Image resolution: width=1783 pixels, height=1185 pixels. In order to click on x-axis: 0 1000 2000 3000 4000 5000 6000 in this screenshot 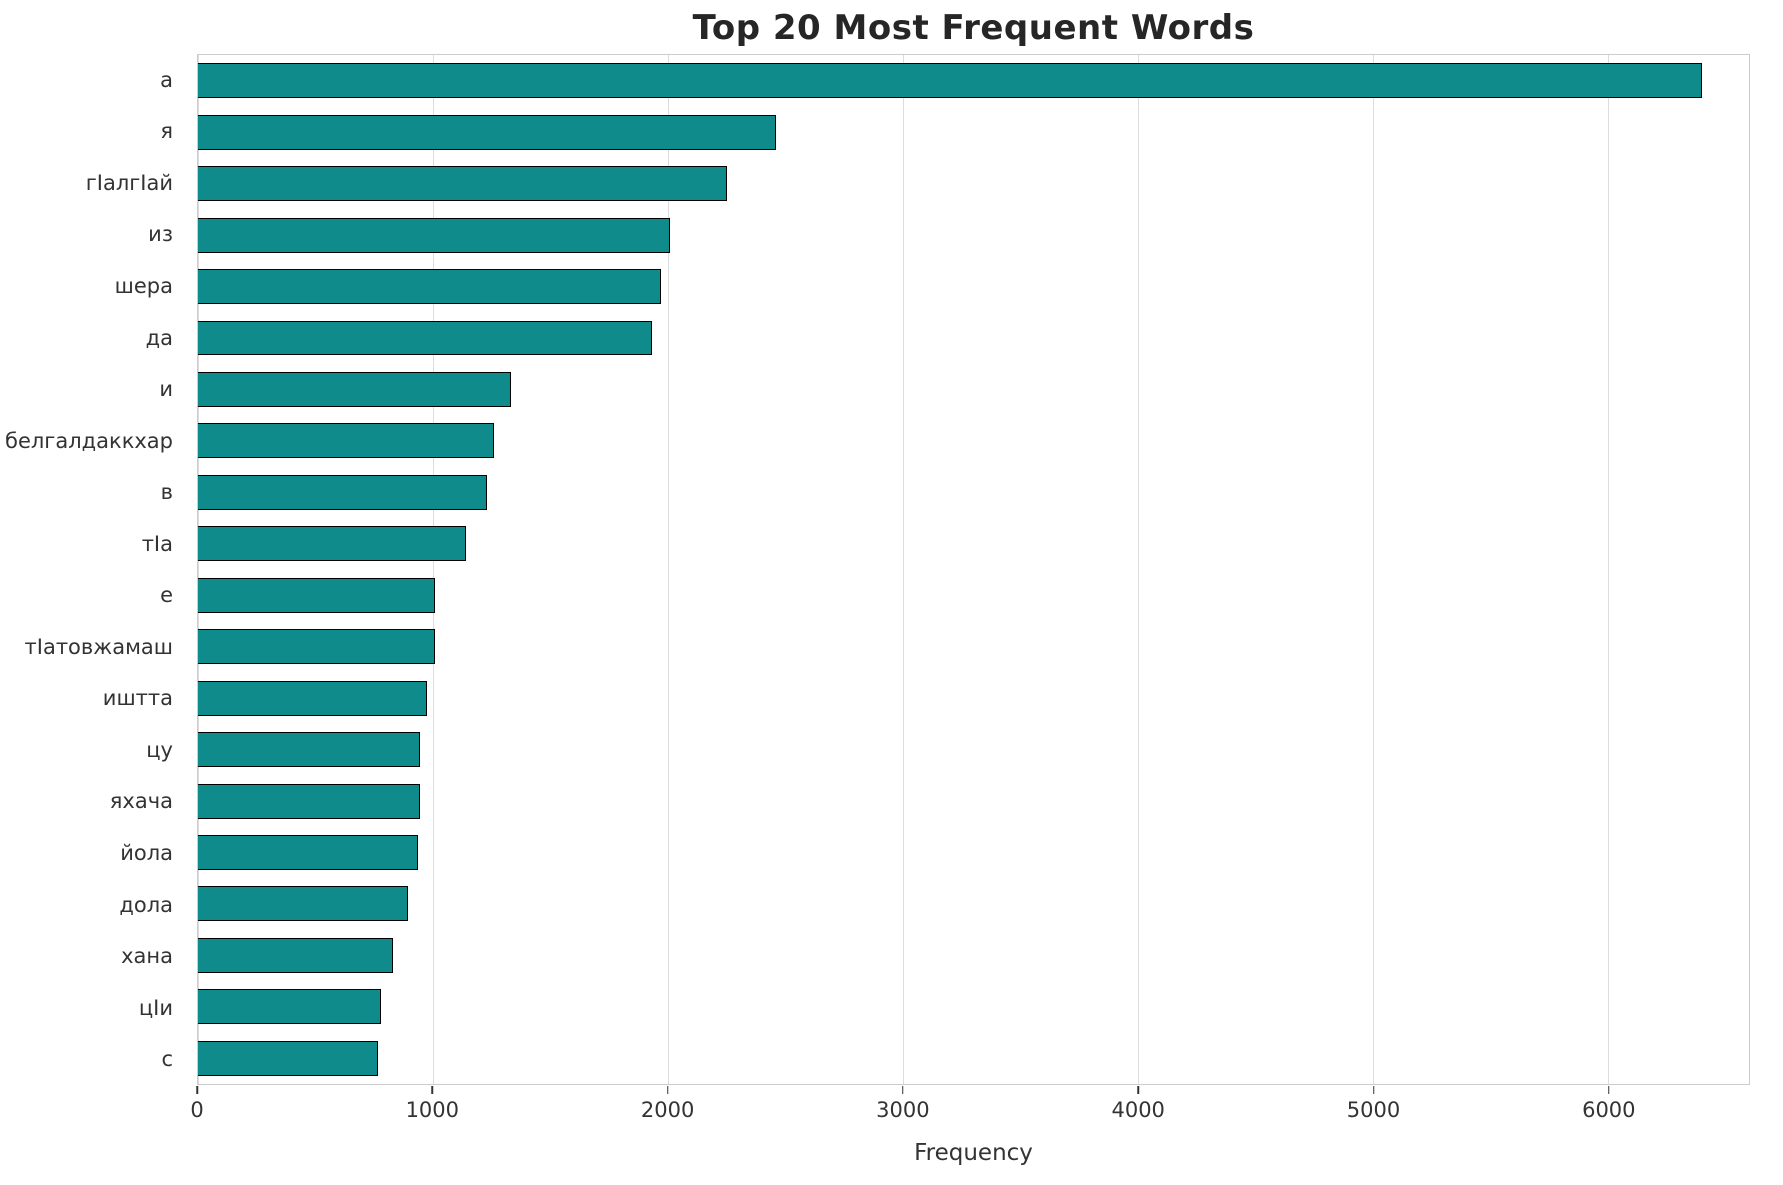, I will do `click(970, 1108)`.